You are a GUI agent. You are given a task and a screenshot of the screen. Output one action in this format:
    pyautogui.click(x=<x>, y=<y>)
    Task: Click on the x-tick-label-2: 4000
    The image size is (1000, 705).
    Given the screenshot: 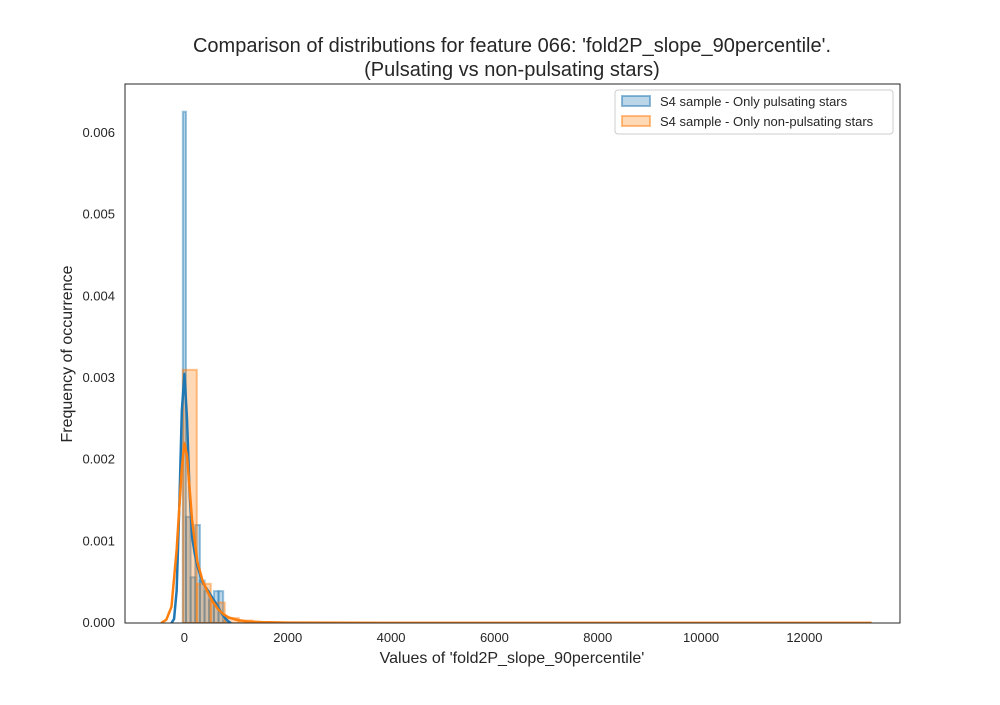 What is the action you would take?
    pyautogui.click(x=391, y=637)
    